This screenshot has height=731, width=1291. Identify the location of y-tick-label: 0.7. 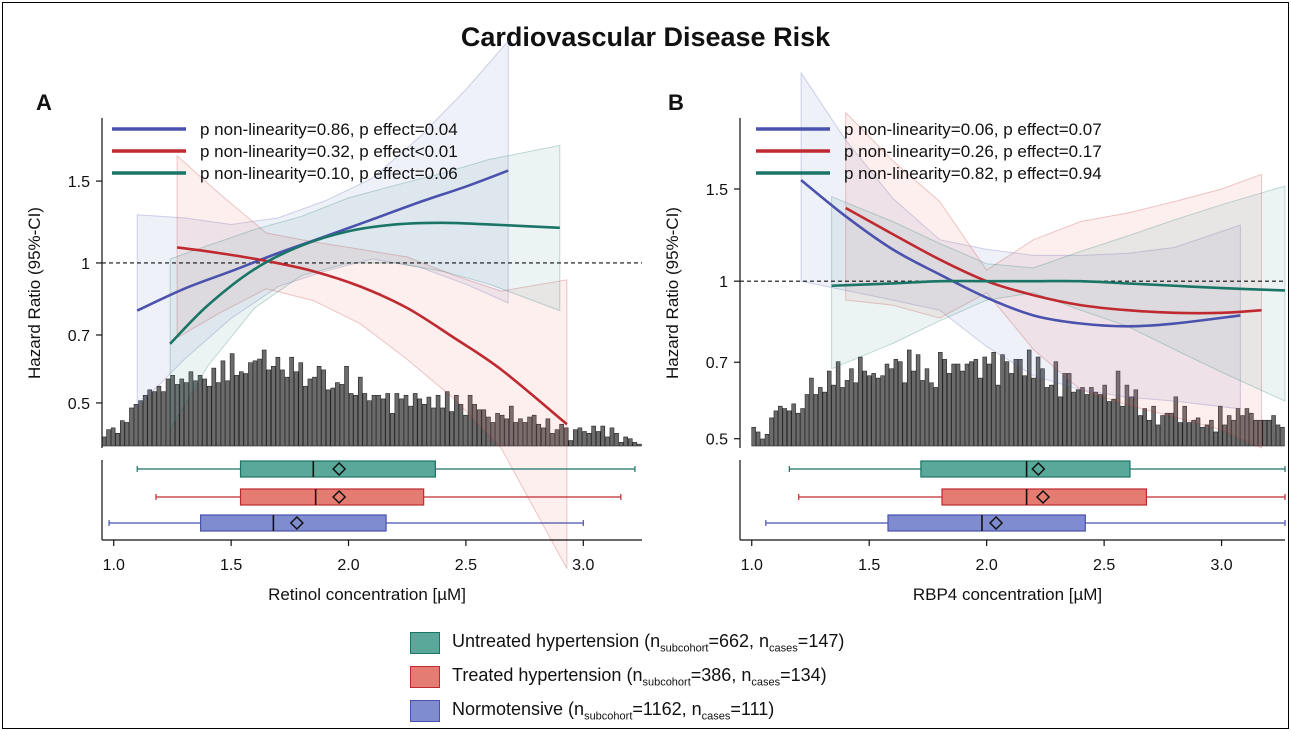
(79, 336).